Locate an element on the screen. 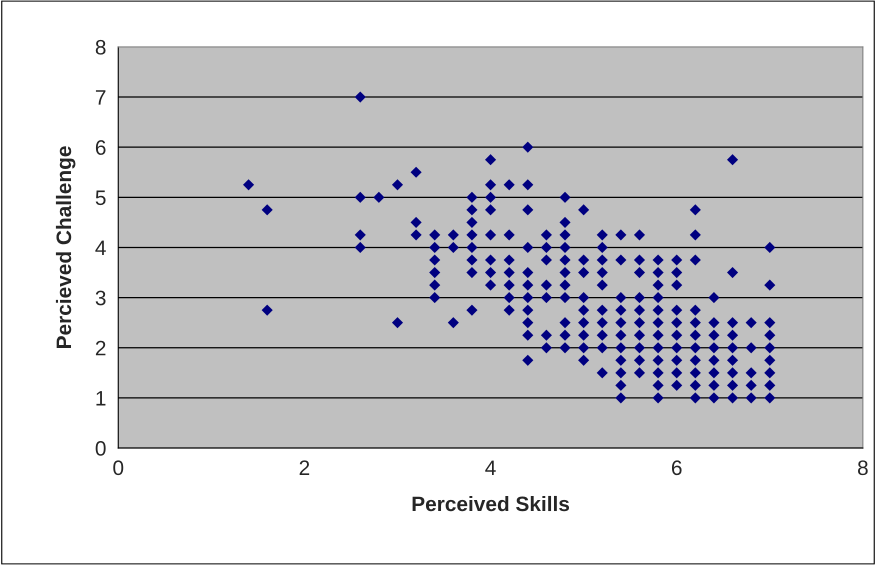 This screenshot has height=565, width=876. y-tick-label: 3 is located at coordinates (101, 298).